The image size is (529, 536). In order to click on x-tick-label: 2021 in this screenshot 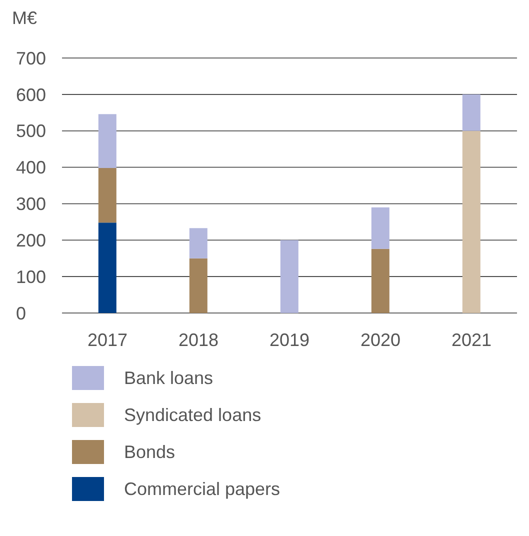, I will do `click(471, 340)`.